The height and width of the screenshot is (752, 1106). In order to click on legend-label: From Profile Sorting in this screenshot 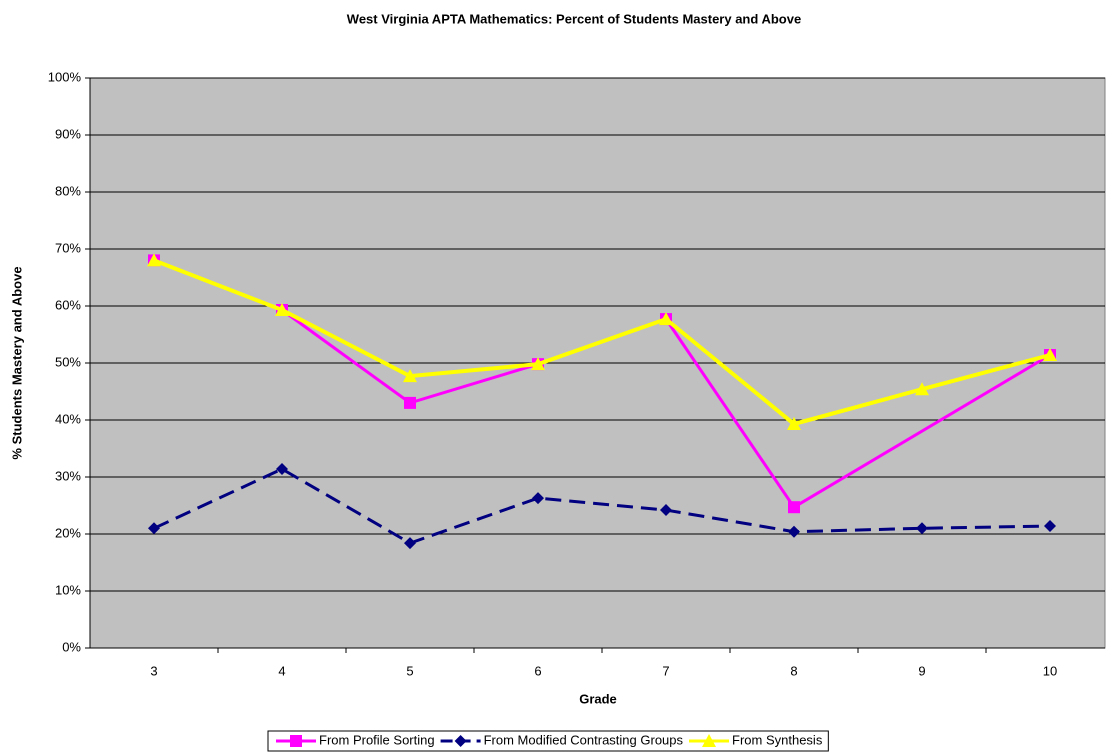, I will do `click(377, 739)`.